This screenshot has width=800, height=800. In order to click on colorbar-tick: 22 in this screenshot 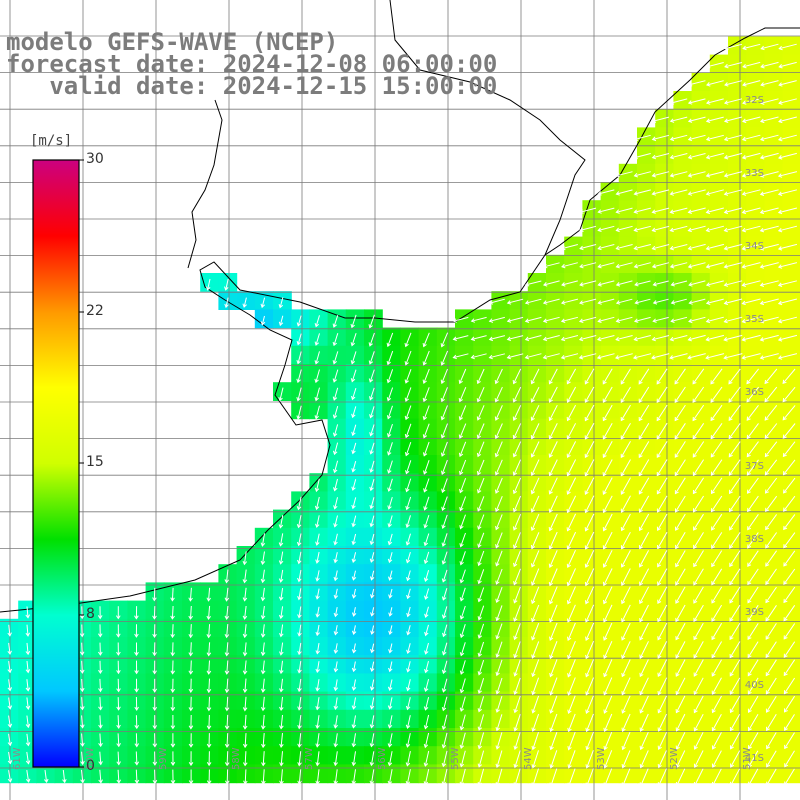, I will do `click(95, 311)`.